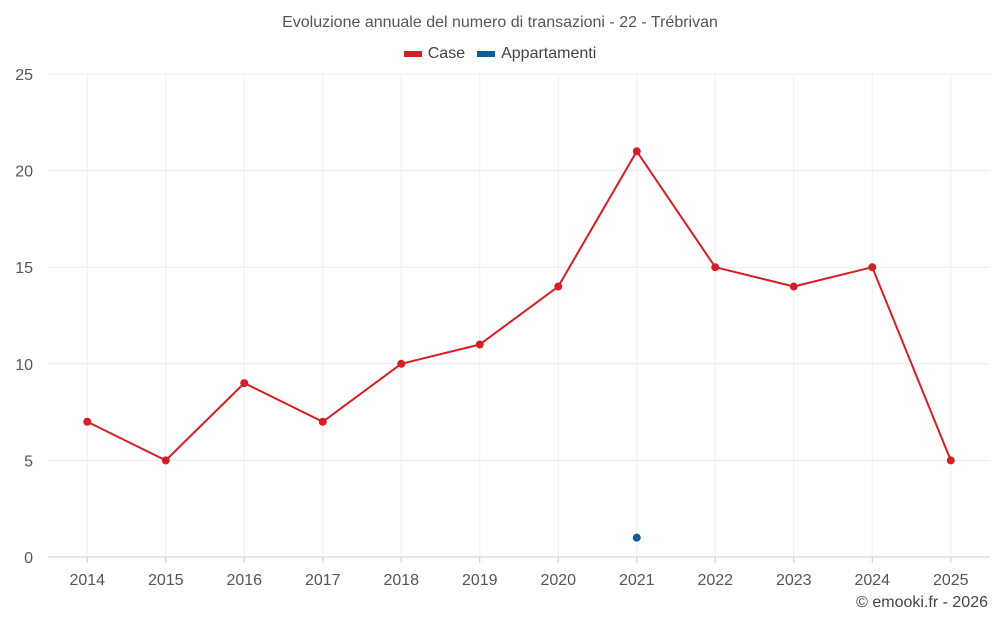 The height and width of the screenshot is (625, 1000). Describe the element at coordinates (636, 537) in the screenshot. I see `data-point-appartamenti` at that location.